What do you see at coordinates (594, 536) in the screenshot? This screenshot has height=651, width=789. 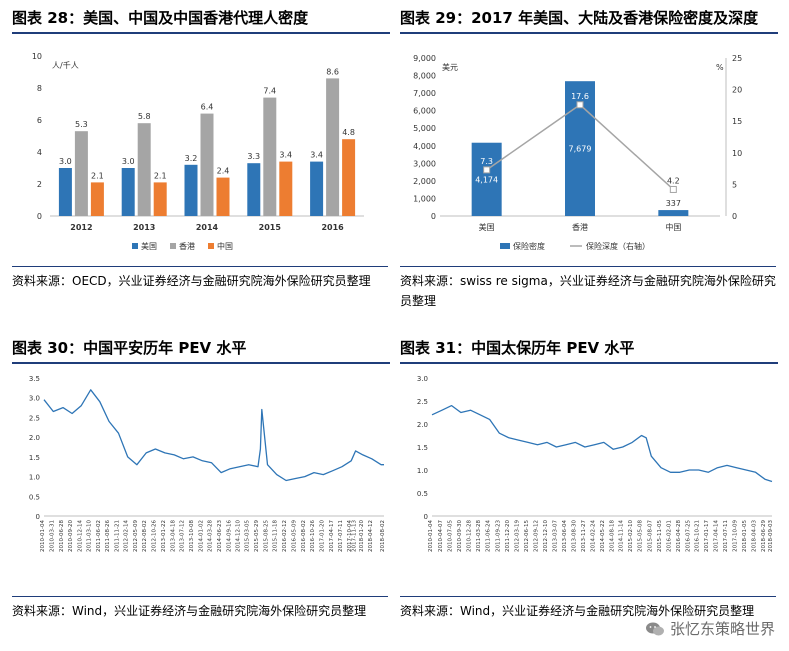 I see `x-tick-label: 2014-02-24` at bounding box center [594, 536].